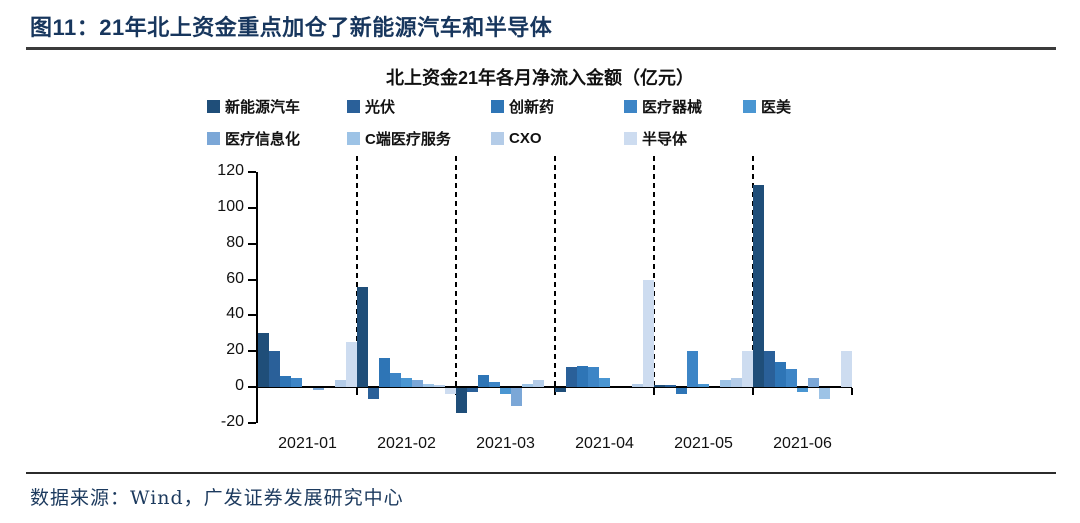 This screenshot has width=1080, height=523. I want to click on bar-医美-2021-02, so click(406, 383).